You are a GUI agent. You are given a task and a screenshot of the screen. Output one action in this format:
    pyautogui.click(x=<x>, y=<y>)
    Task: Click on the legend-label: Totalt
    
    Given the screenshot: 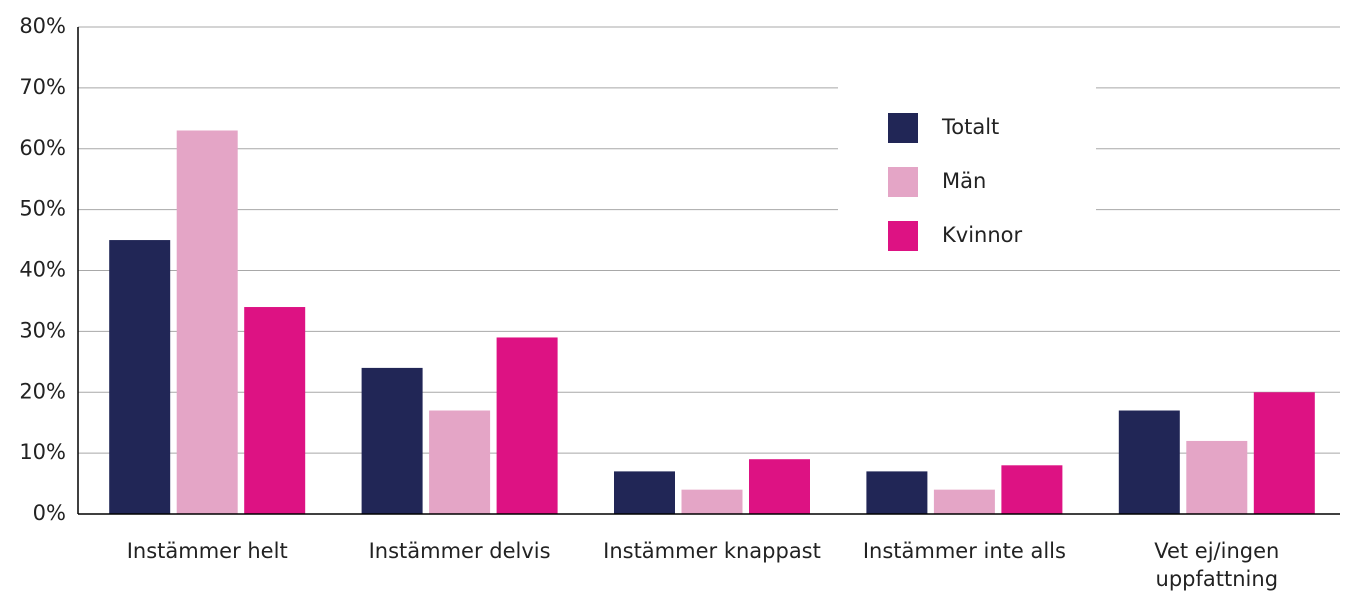 What is the action you would take?
    pyautogui.click(x=970, y=127)
    